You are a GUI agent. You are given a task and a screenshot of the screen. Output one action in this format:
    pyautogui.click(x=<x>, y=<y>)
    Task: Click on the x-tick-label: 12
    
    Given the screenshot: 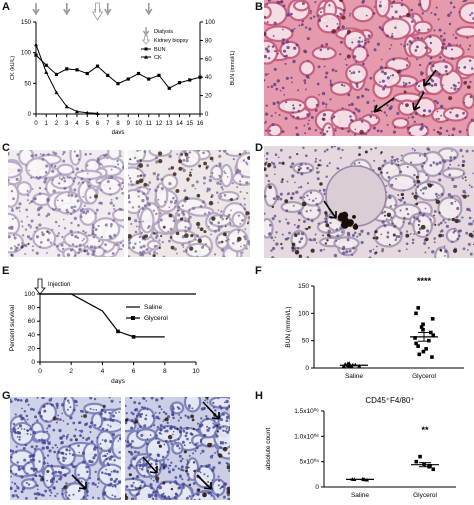 What is the action you would take?
    pyautogui.click(x=159, y=124)
    